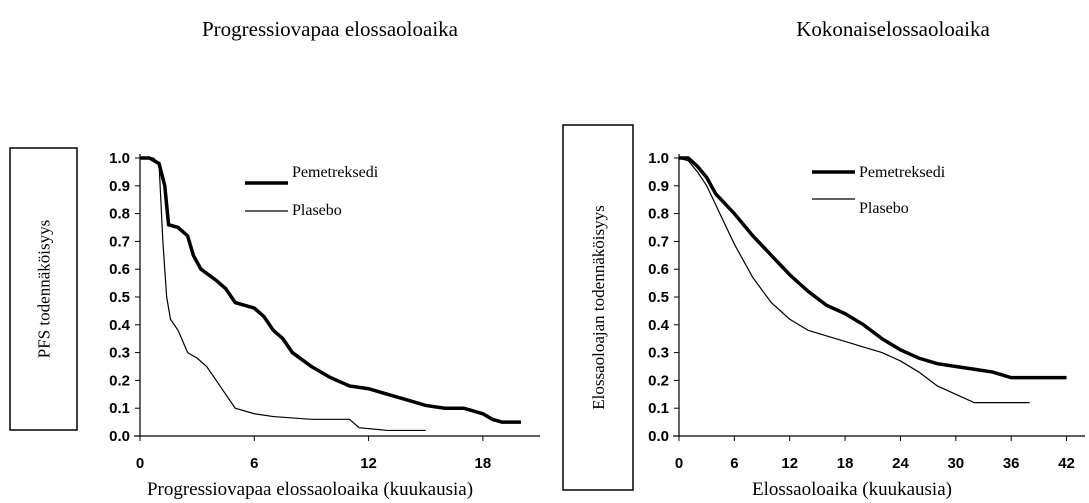  Describe the element at coordinates (1066, 463) in the screenshot. I see `x-tick-label: 42` at that location.